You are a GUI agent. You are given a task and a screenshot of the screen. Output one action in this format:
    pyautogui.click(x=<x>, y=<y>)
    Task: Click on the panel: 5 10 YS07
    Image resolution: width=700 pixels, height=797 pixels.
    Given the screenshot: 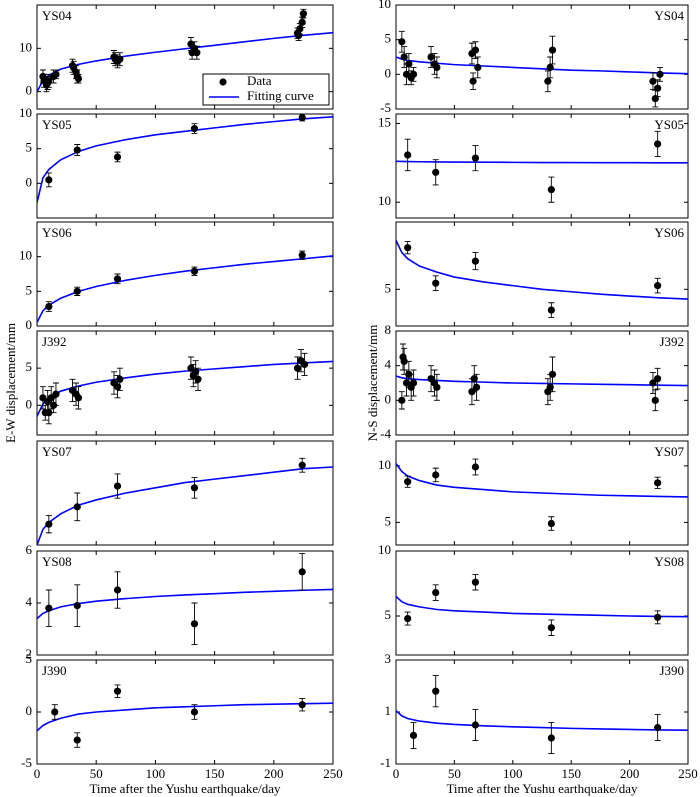 What is the action you would take?
    pyautogui.click(x=533, y=493)
    